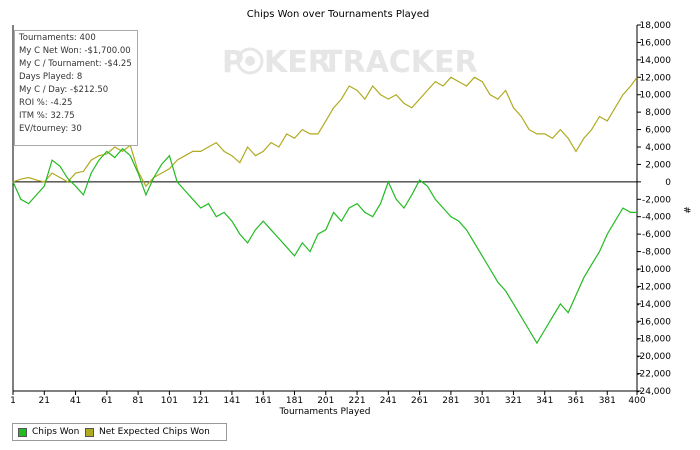  I want to click on legend-item-net-expected: Net Expected Chips Won, so click(147, 432).